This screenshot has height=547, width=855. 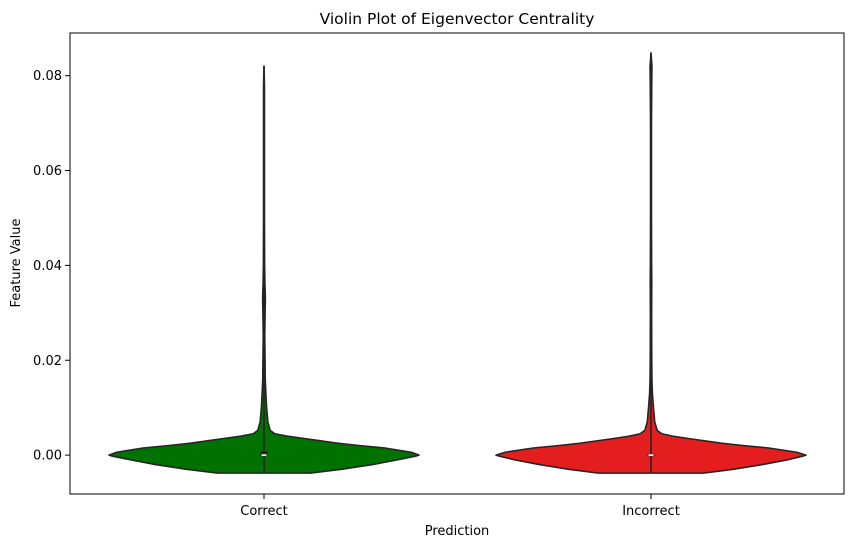 What do you see at coordinates (263, 511) in the screenshot?
I see `x-tick-label: Correct` at bounding box center [263, 511].